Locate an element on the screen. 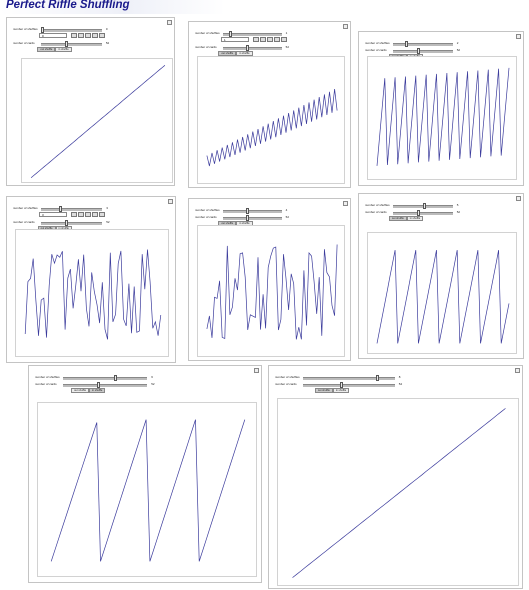  shuffles-value: 5 is located at coordinates (457, 205).